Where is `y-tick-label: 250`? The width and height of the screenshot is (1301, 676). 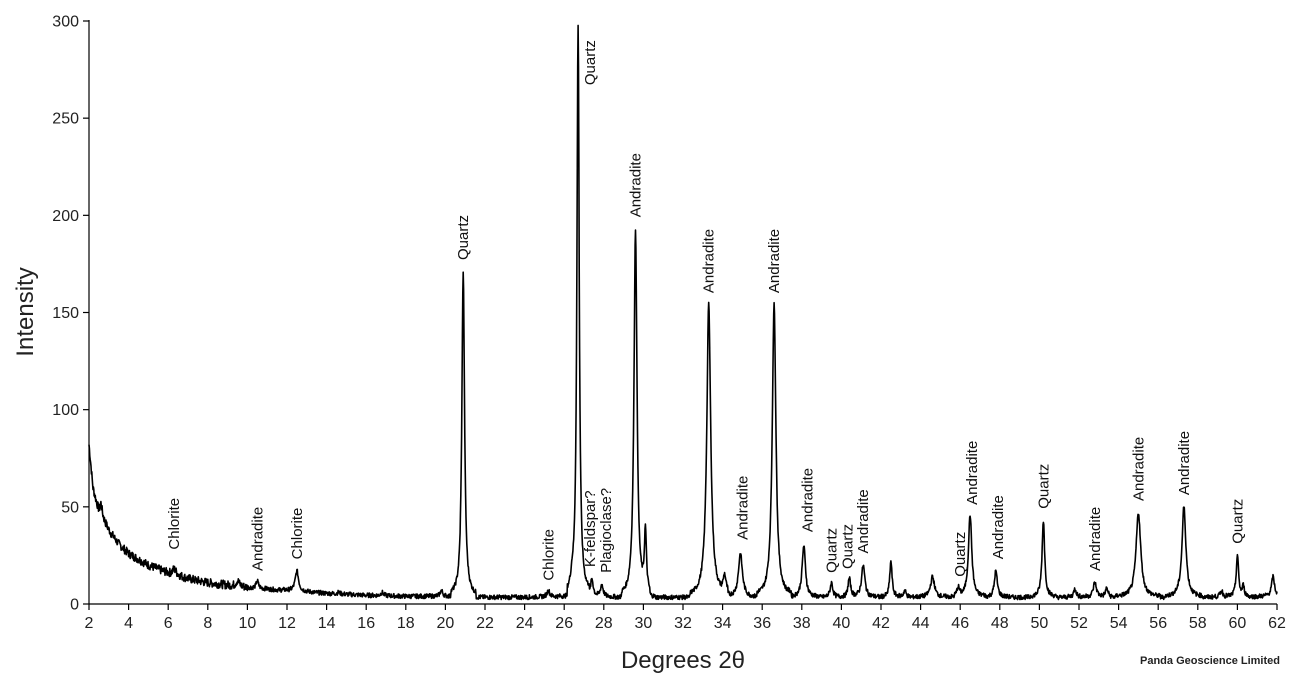
y-tick-label: 250 is located at coordinates (65, 119).